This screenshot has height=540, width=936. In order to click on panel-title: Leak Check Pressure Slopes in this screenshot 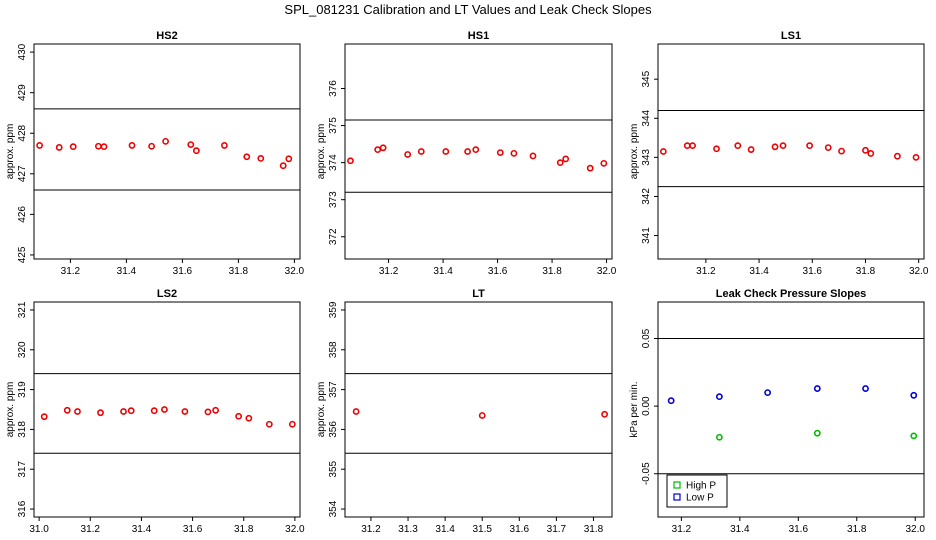, I will do `click(791, 294)`.